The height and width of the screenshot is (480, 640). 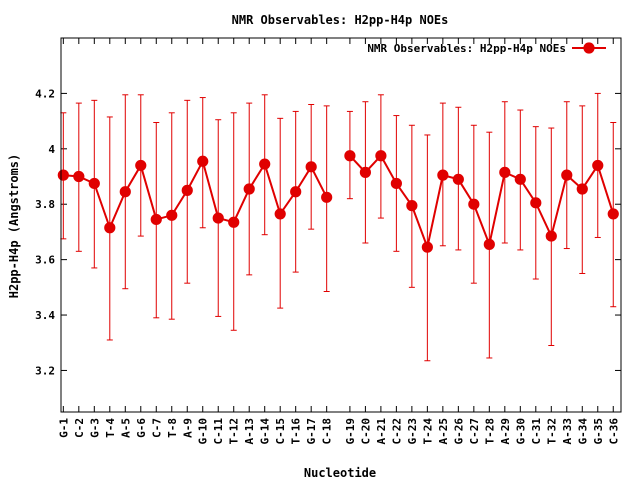 I want to click on x-tick-label: C-7, so click(x=156, y=428).